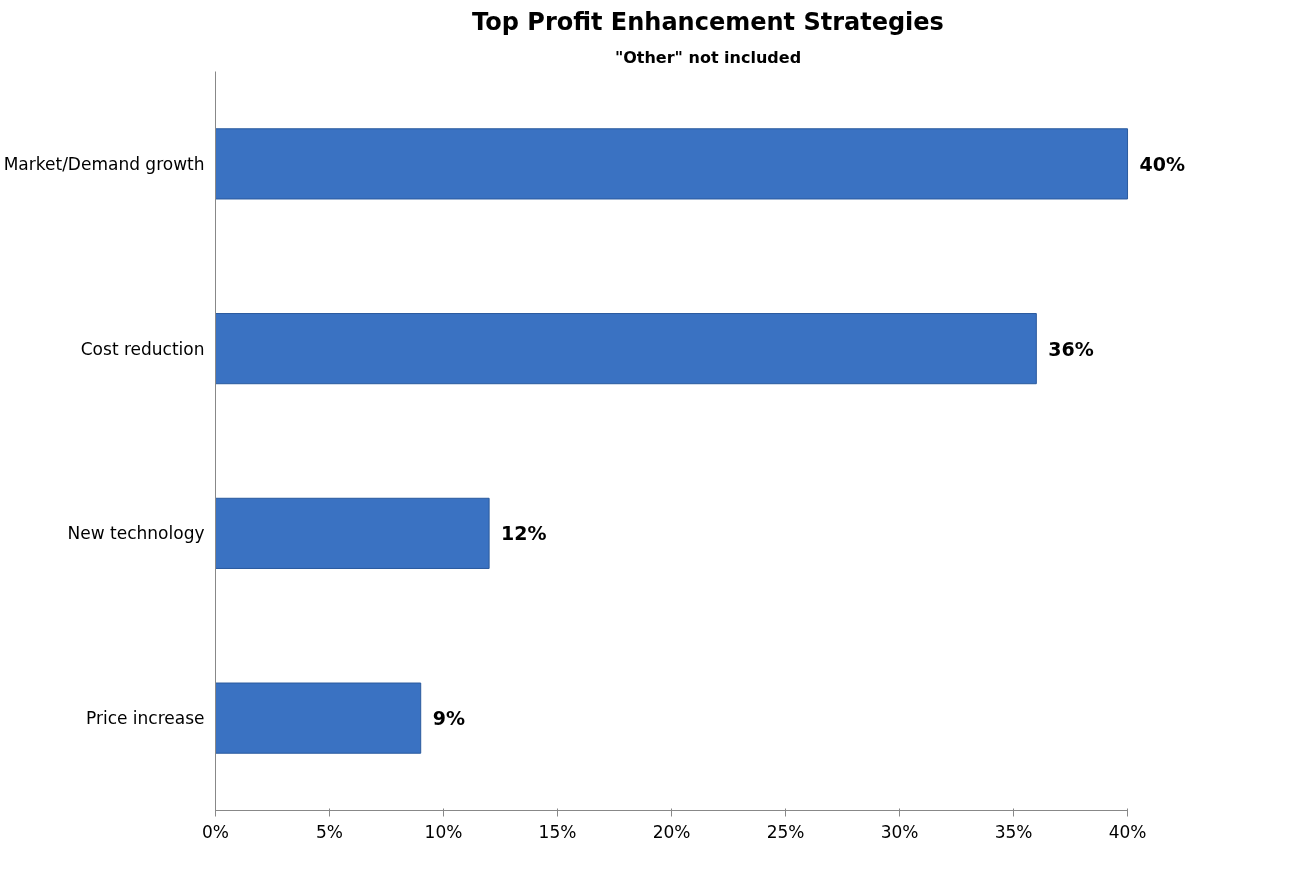 The image size is (1314, 875). Describe the element at coordinates (708, 21) in the screenshot. I see `chart-title: Top Profit Enhancement Strategies` at that location.